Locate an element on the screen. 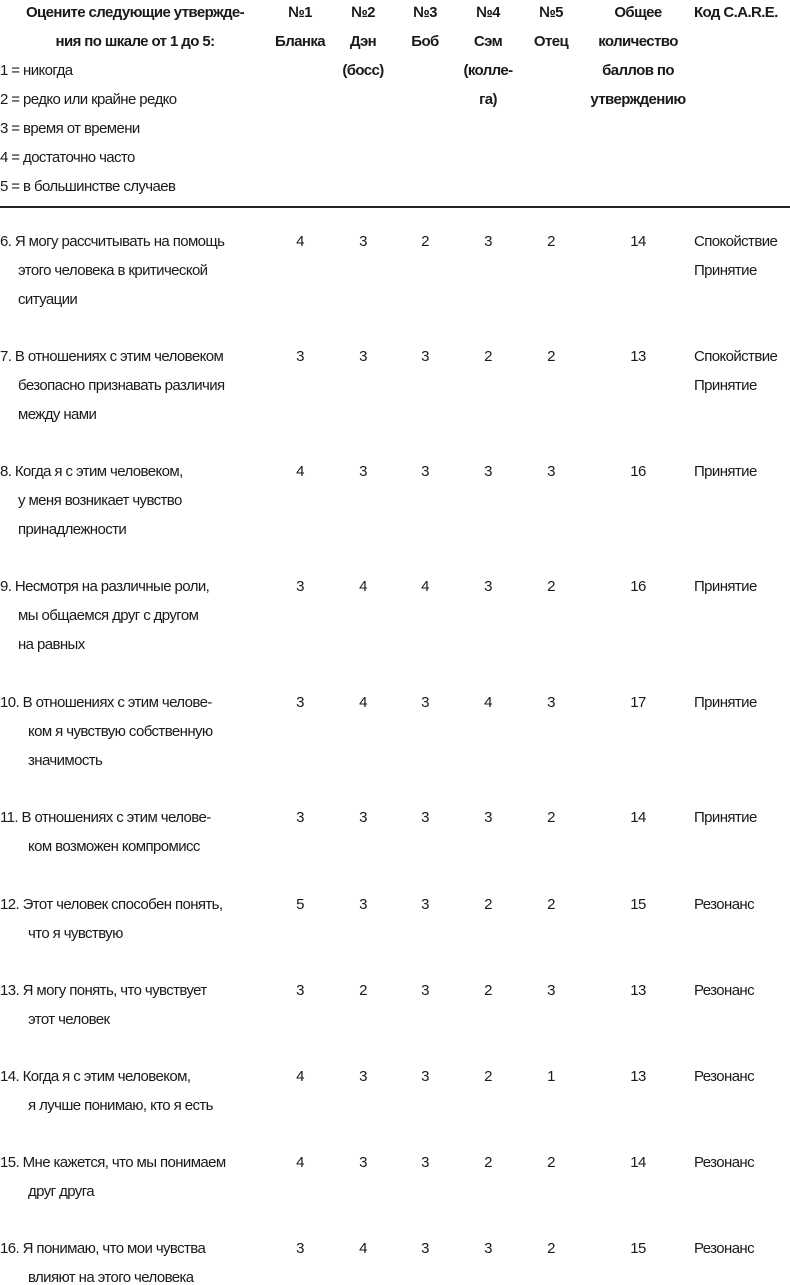  statement-line: у меня возникает чувство is located at coordinates (100, 500).